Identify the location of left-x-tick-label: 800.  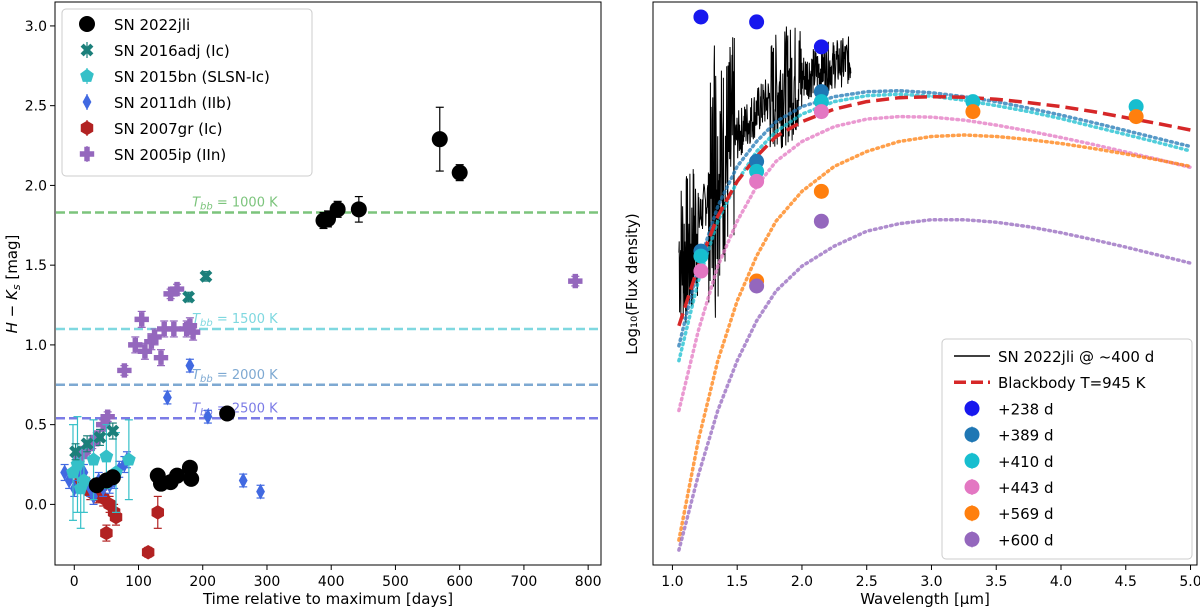
(588, 582).